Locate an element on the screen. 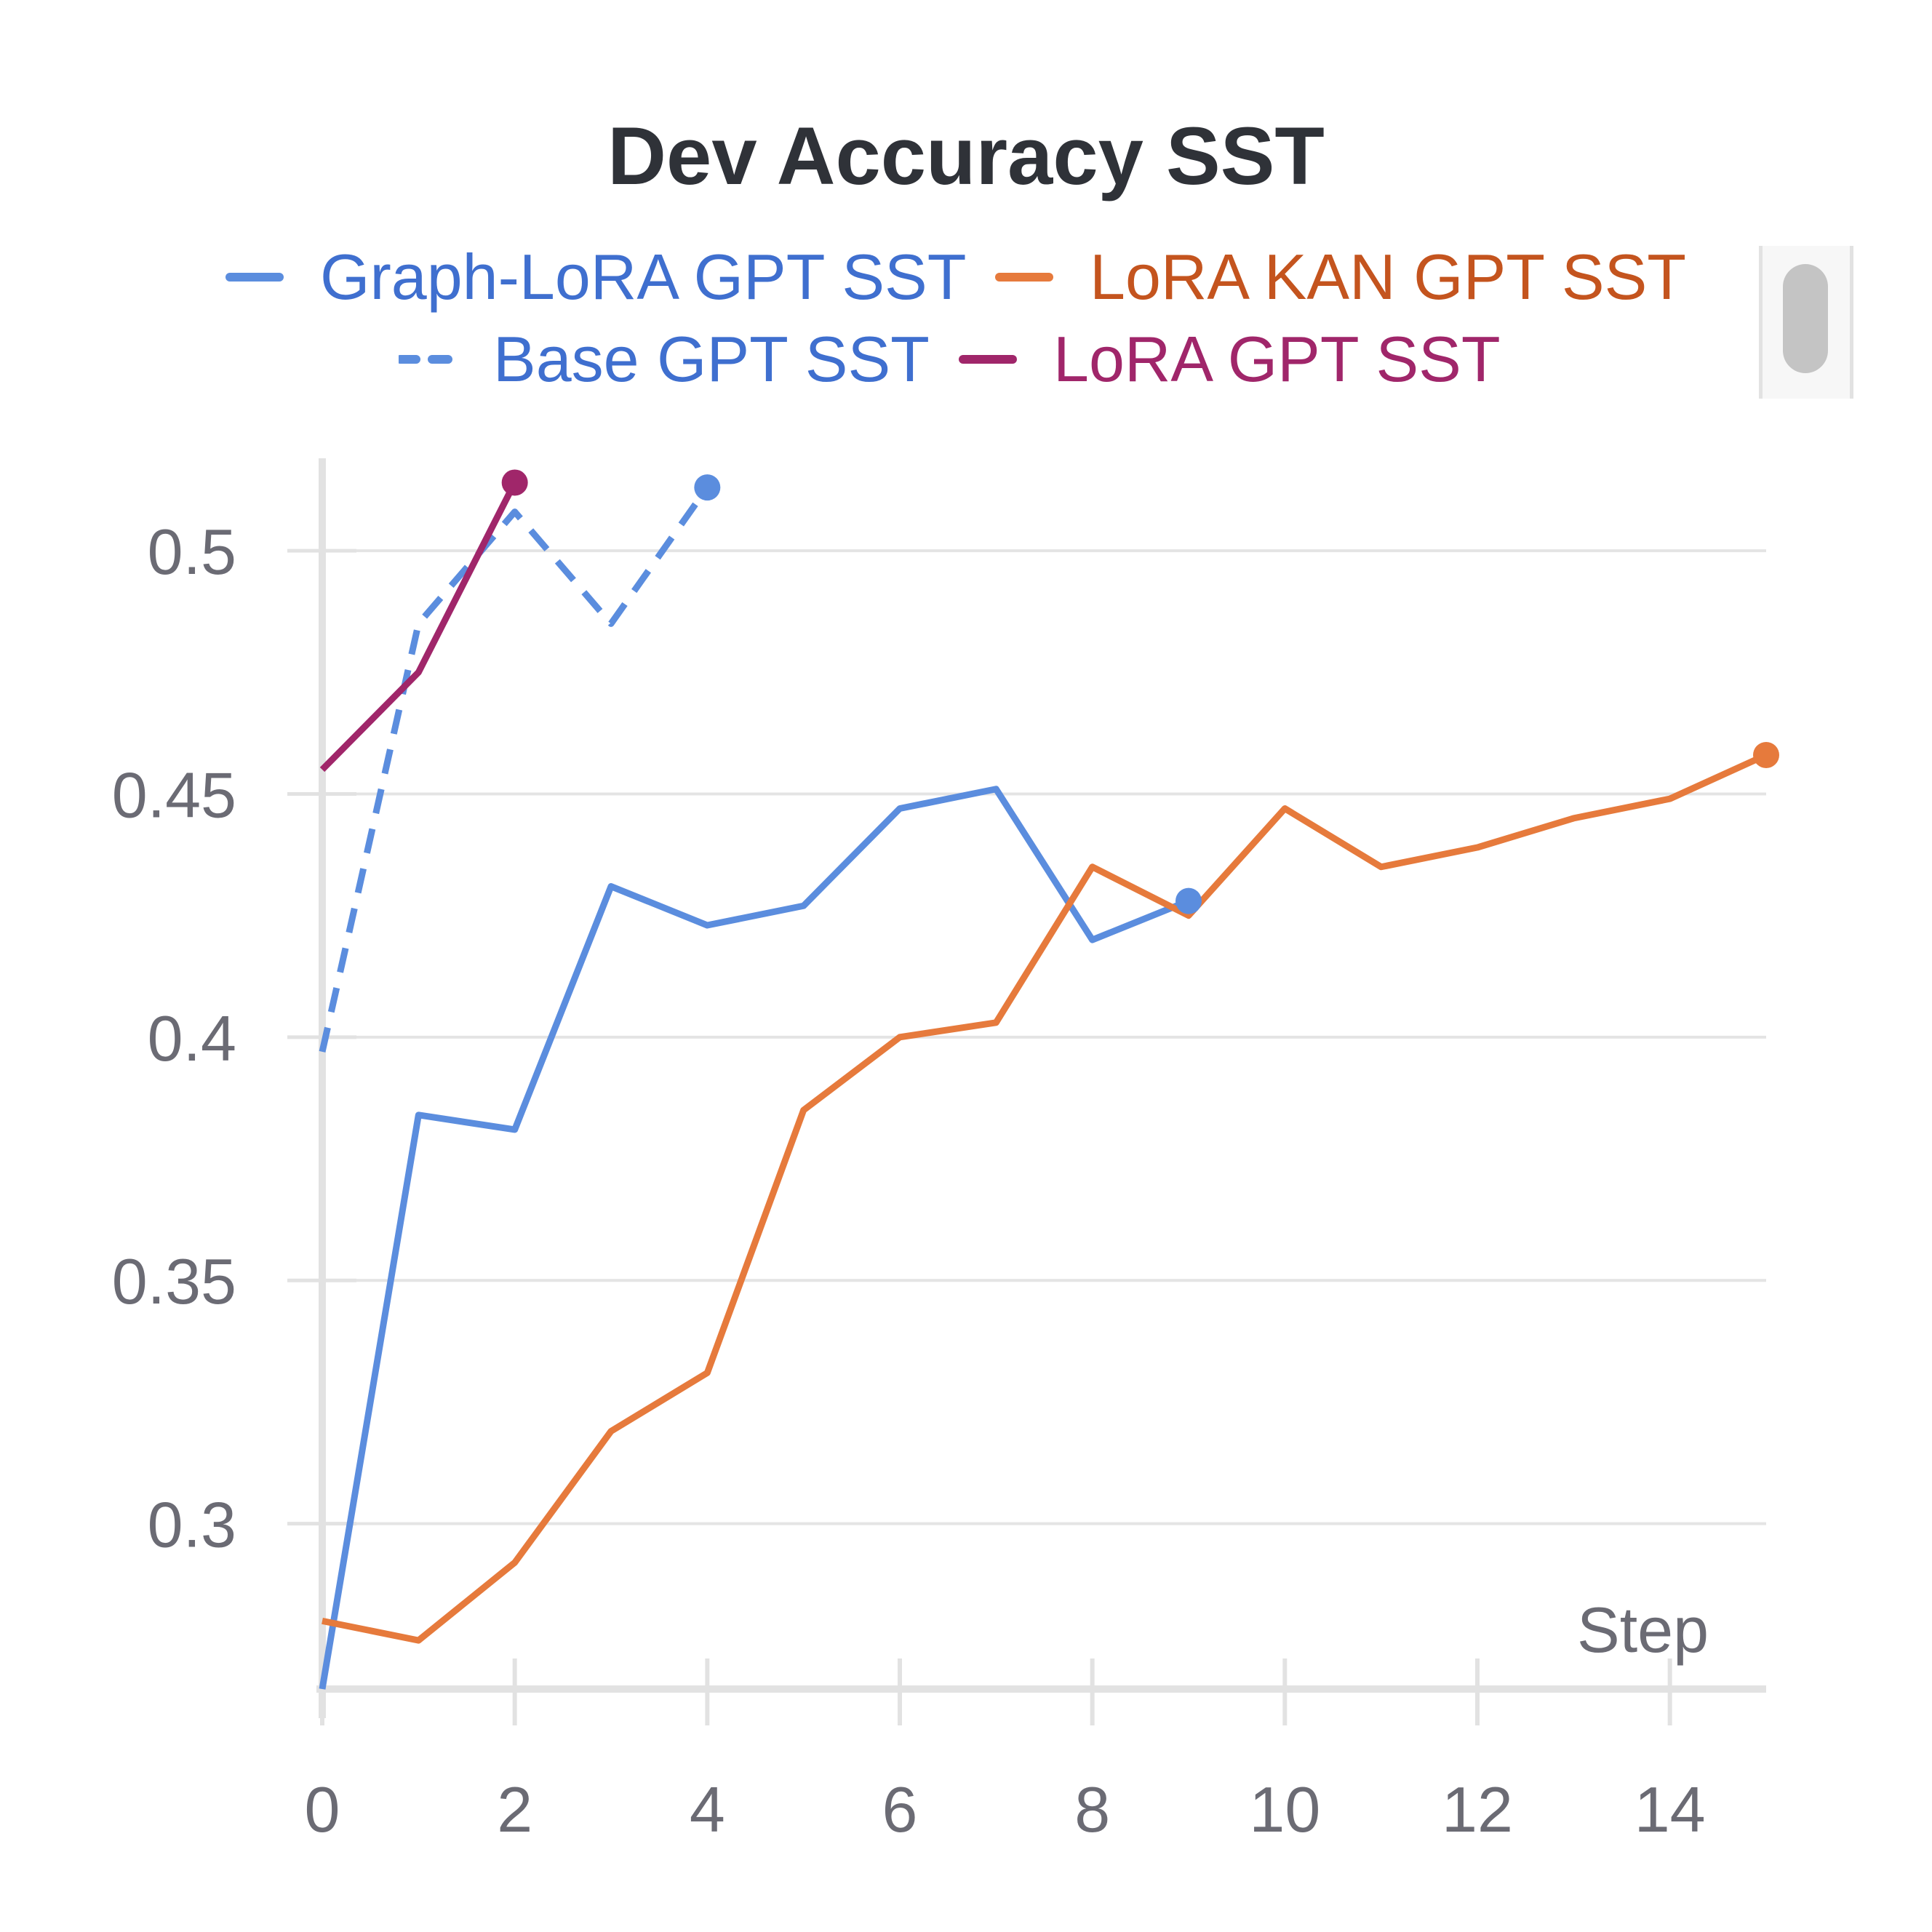 Image resolution: width=1932 pixels, height=1932 pixels. legend-scrollbar is located at coordinates (1806, 323).